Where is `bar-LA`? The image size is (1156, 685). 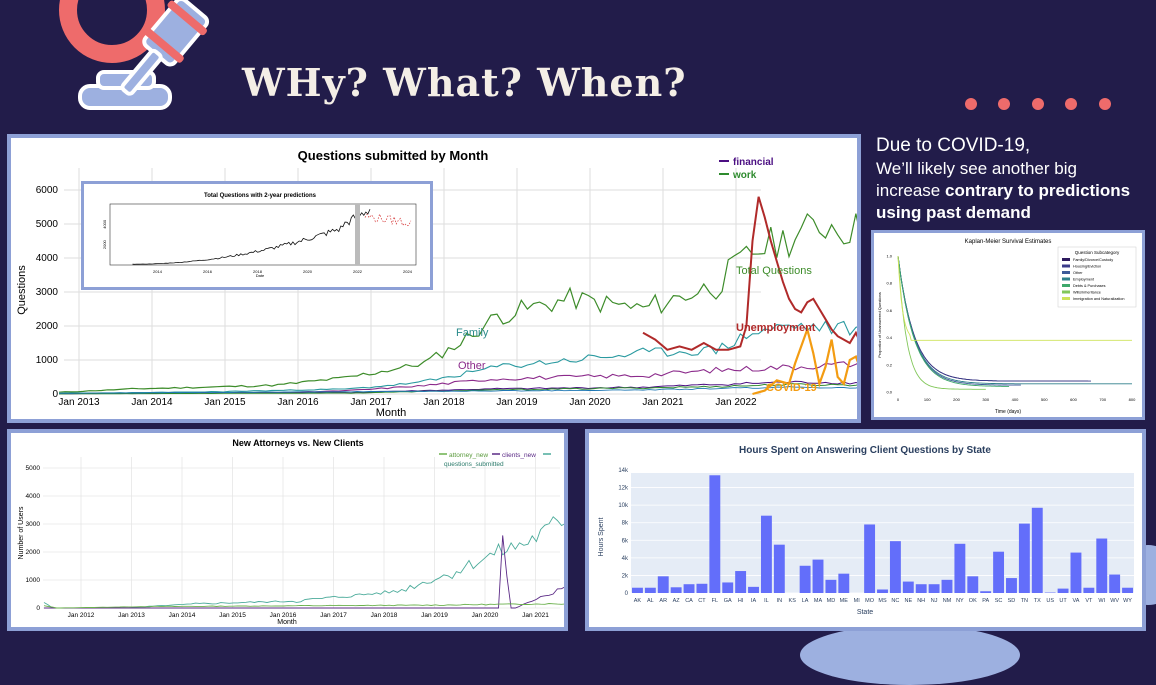 bar-LA is located at coordinates (805, 579).